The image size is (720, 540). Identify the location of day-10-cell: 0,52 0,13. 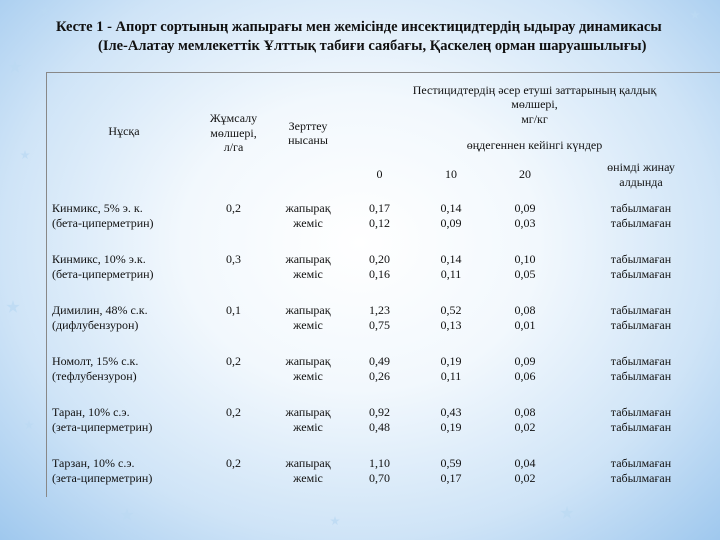
(451, 317).